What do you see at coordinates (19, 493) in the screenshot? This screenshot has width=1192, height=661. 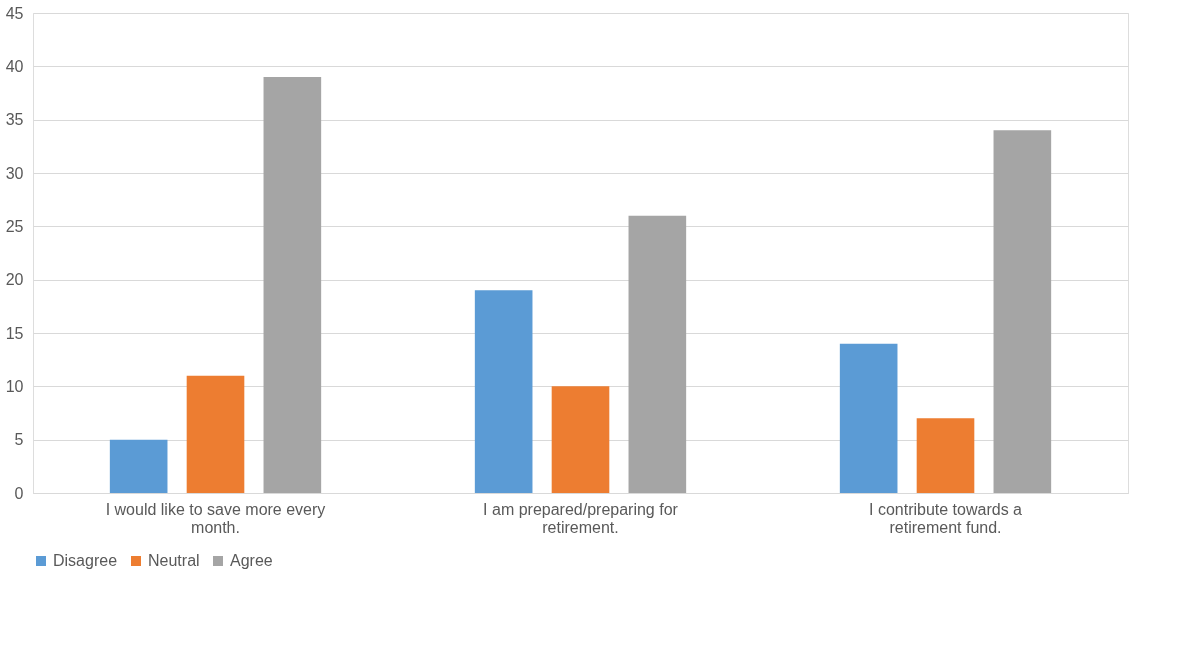 I see `y-tick-label: 0` at bounding box center [19, 493].